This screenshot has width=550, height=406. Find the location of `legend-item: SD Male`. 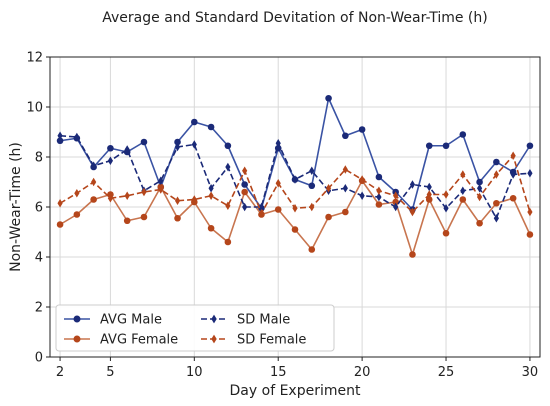

legend-item: SD Male is located at coordinates (245, 320).